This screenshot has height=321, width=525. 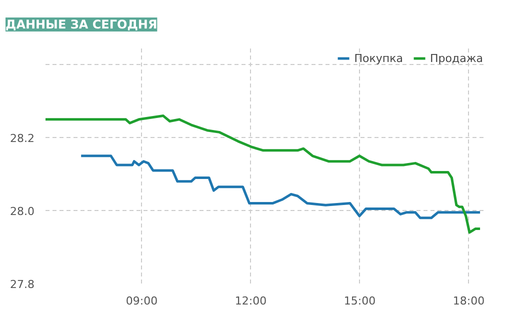 I want to click on x-tick-label: 18:00, so click(x=468, y=301).